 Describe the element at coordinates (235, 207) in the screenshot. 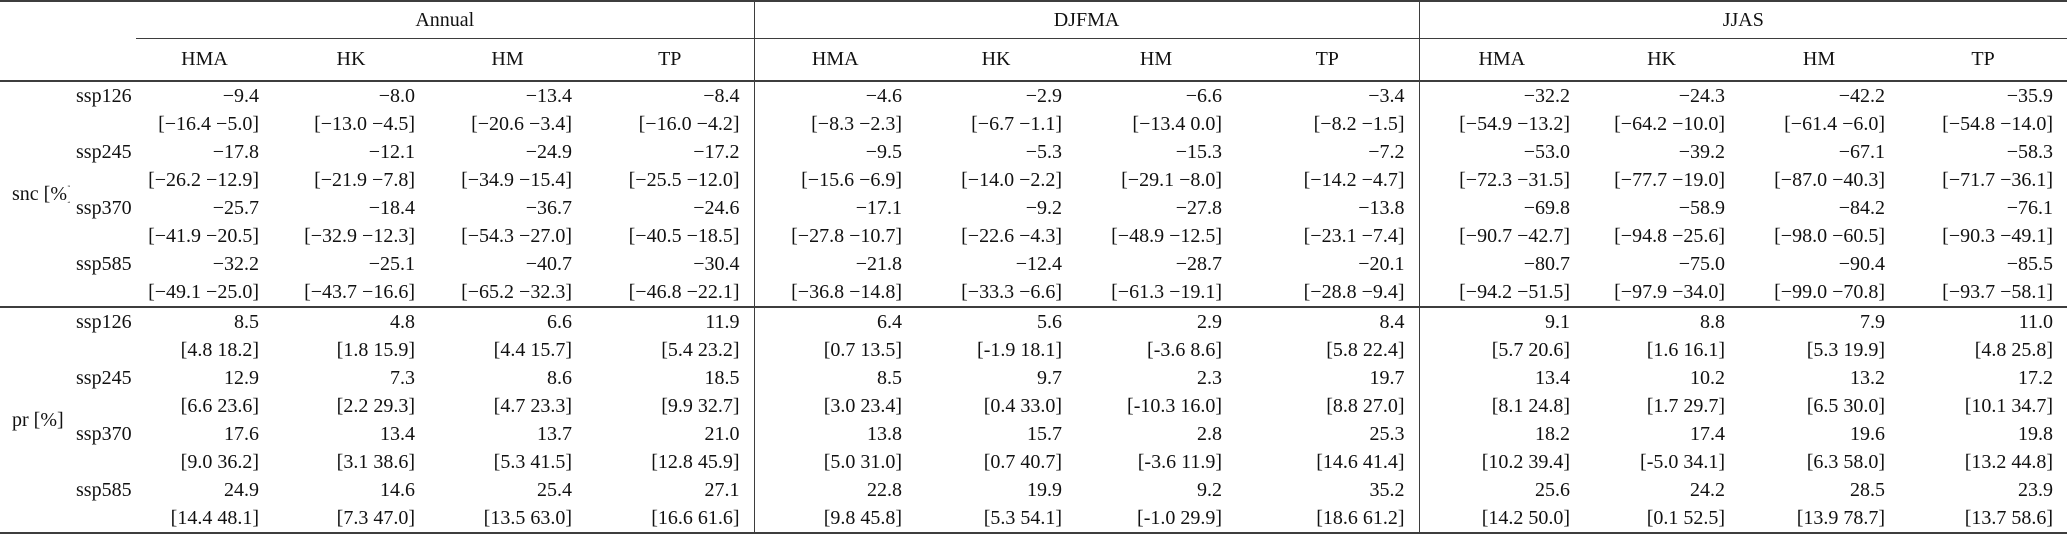

I see `cell-value: −25.7` at that location.